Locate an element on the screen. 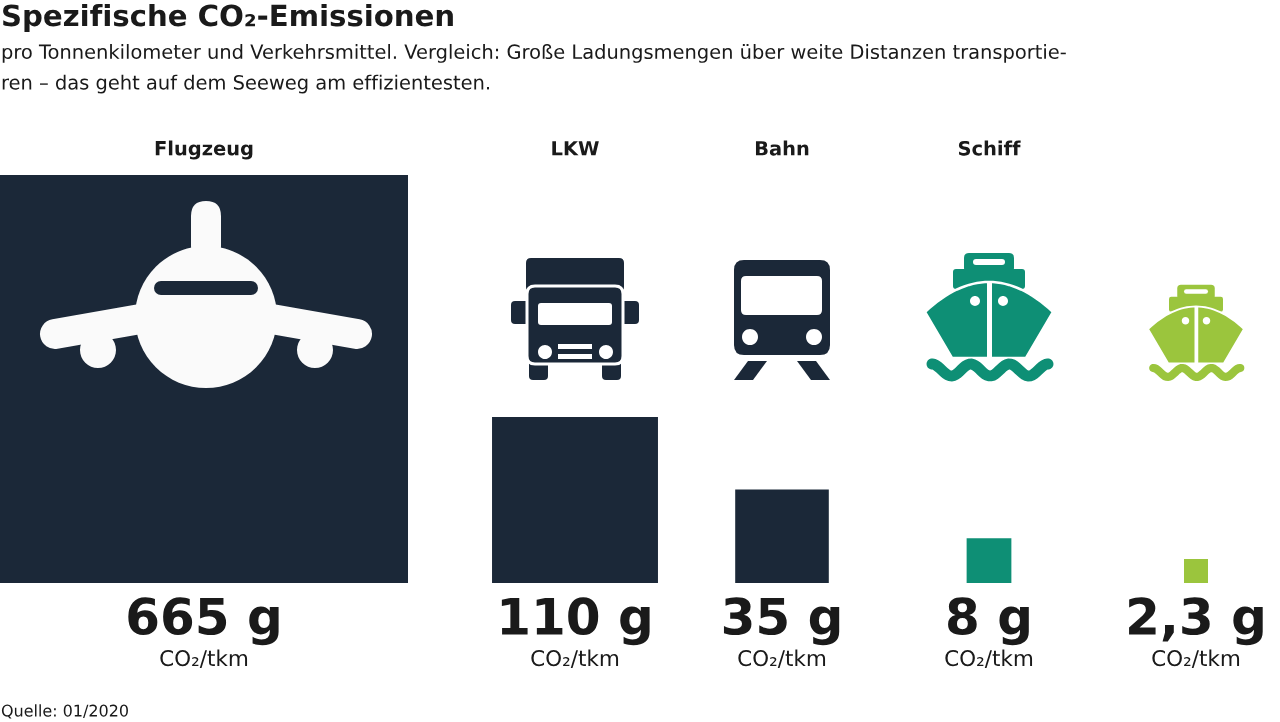 Image resolution: width=1280 pixels, height=722 pixels. category-label: Schiff is located at coordinates (989, 148).